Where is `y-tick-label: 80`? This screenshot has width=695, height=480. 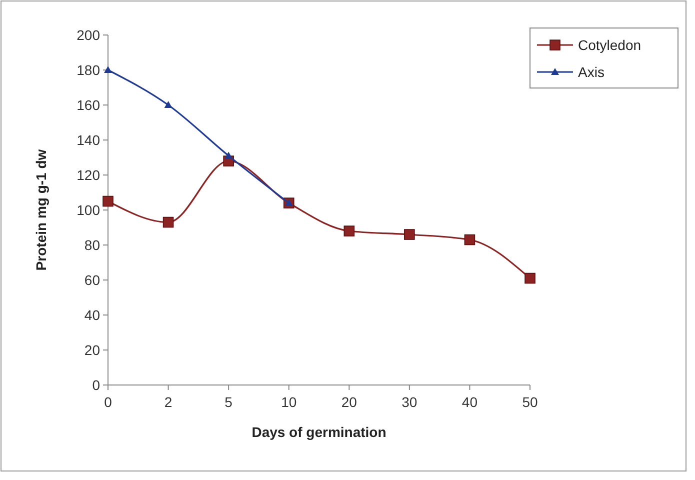
y-tick-label: 80 is located at coordinates (92, 244).